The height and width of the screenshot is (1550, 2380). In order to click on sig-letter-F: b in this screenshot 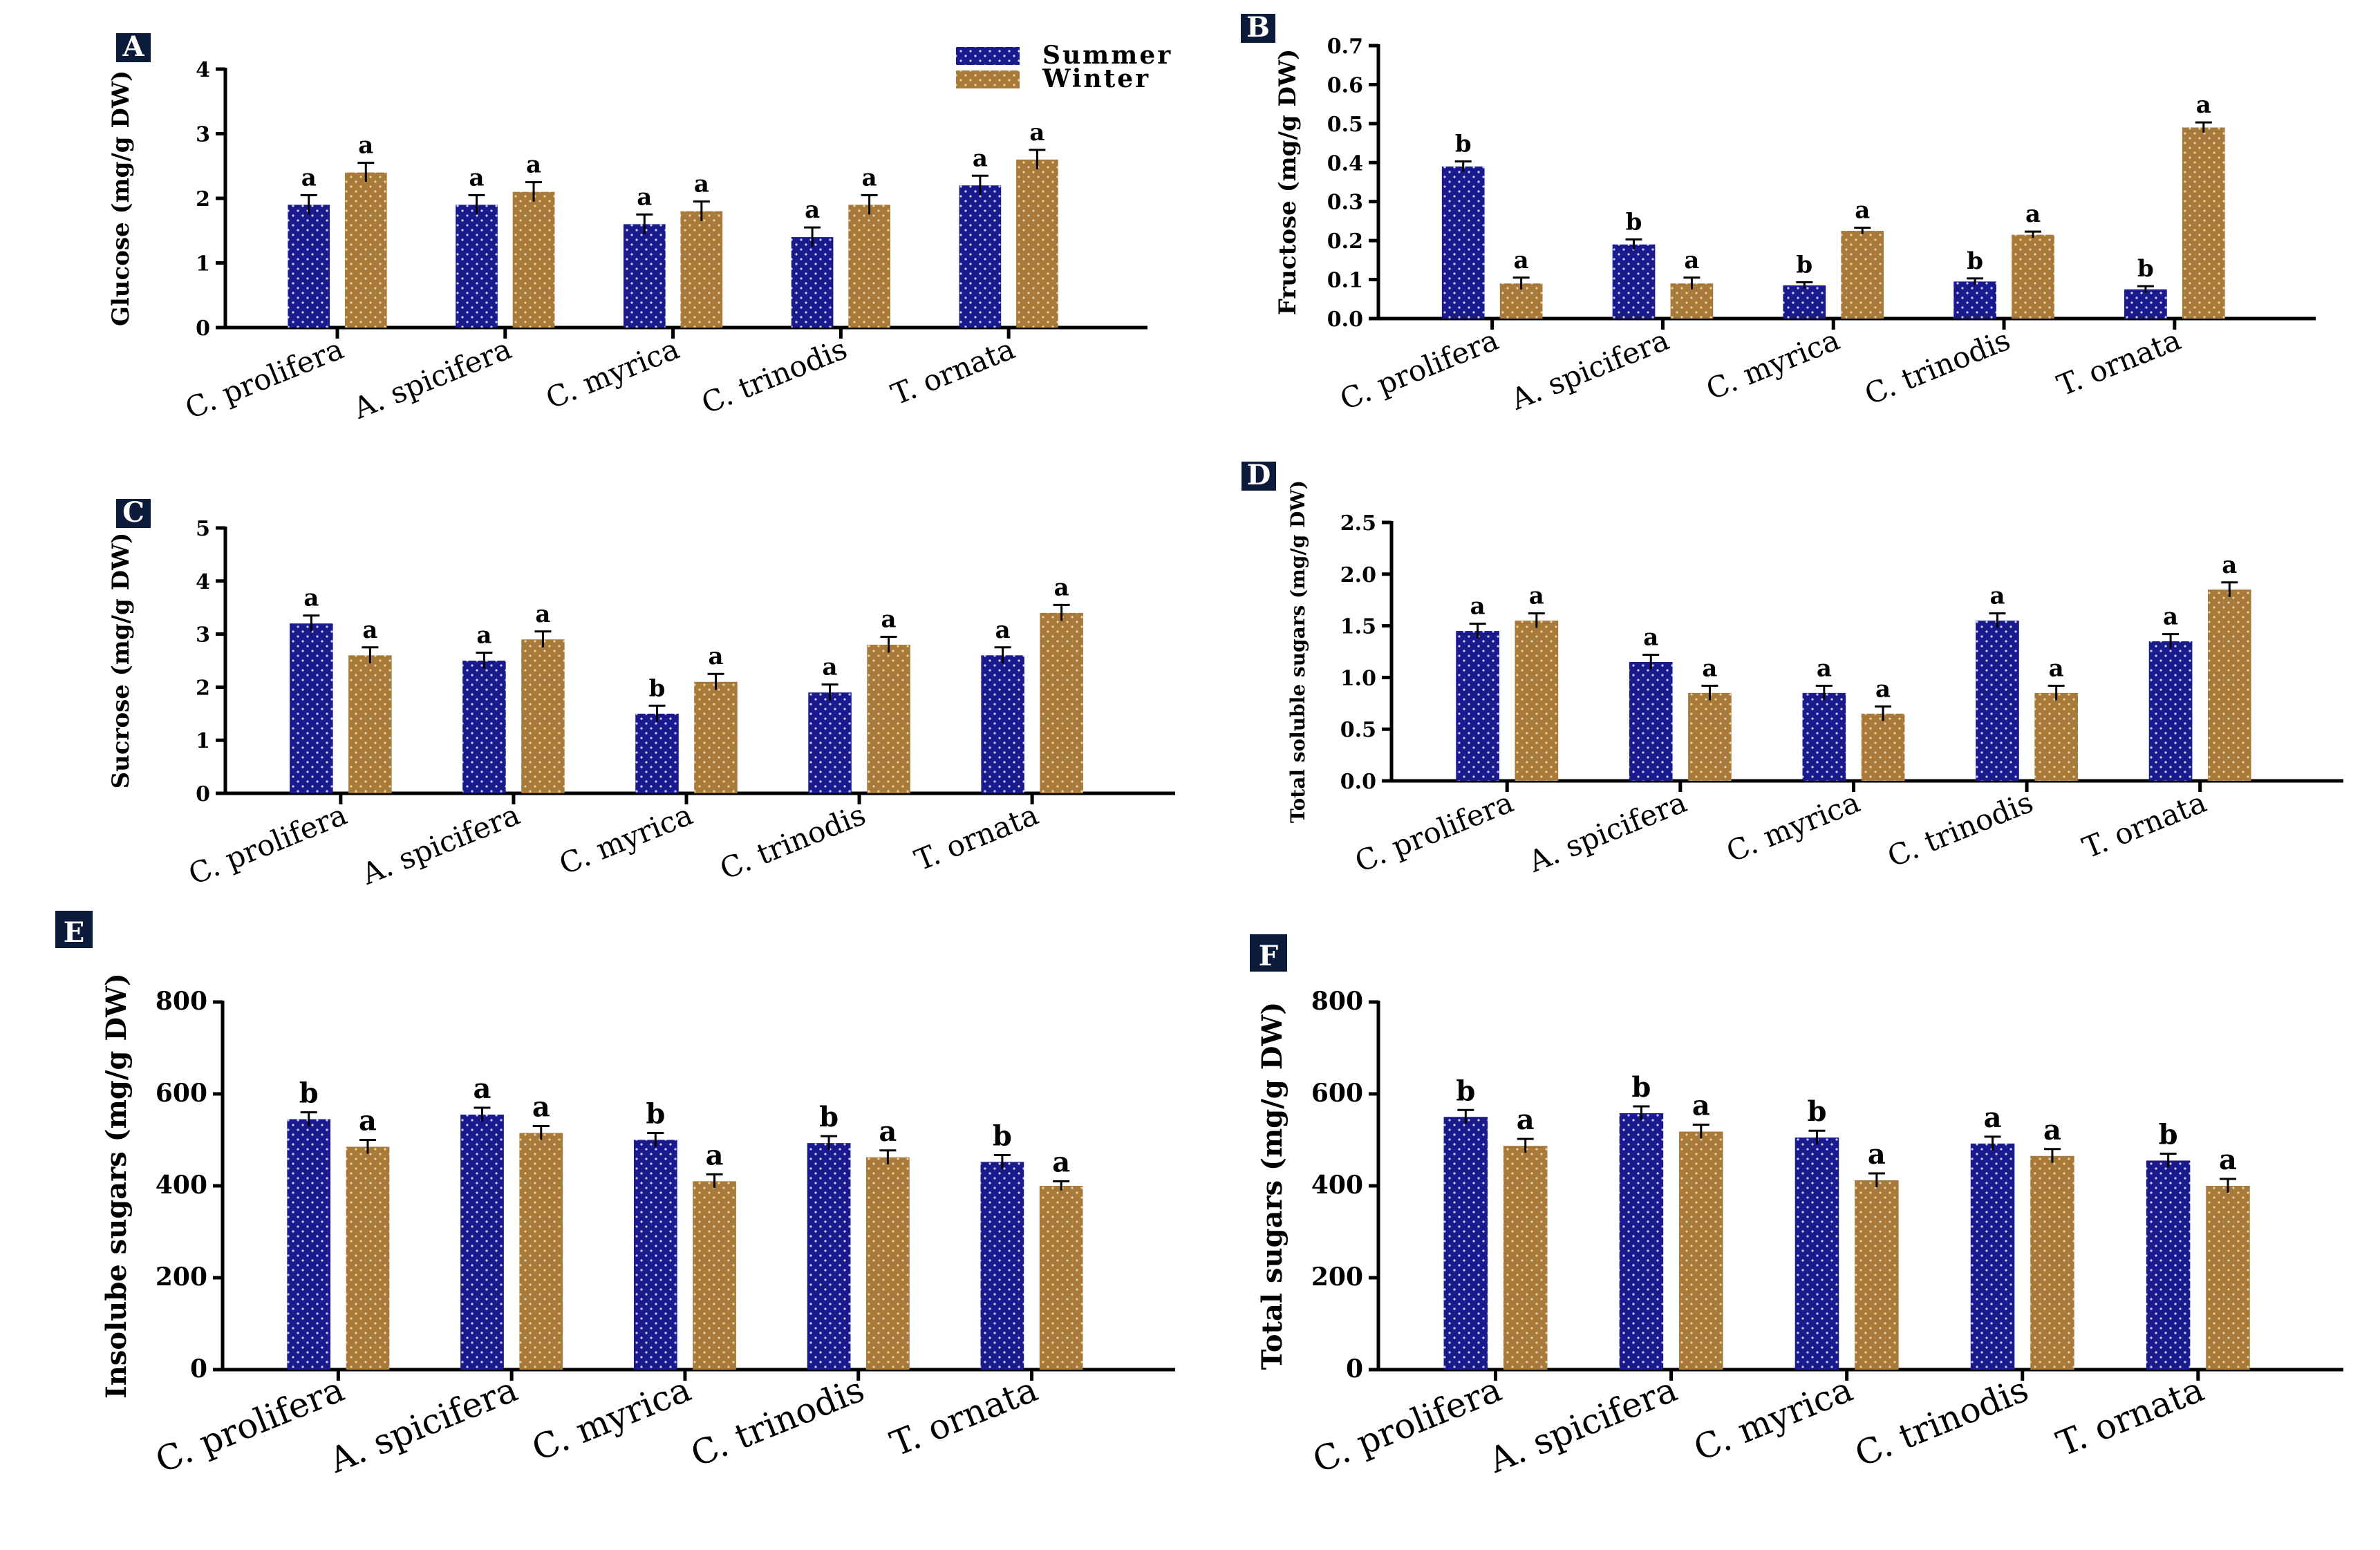, I will do `click(1816, 1111)`.